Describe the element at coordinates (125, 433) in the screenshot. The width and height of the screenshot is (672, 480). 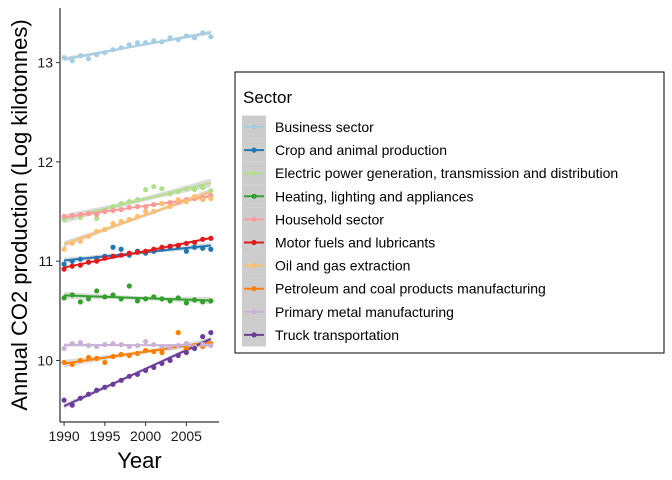
I see `x-axis-ticks: 1990 1995 2000 2005` at that location.